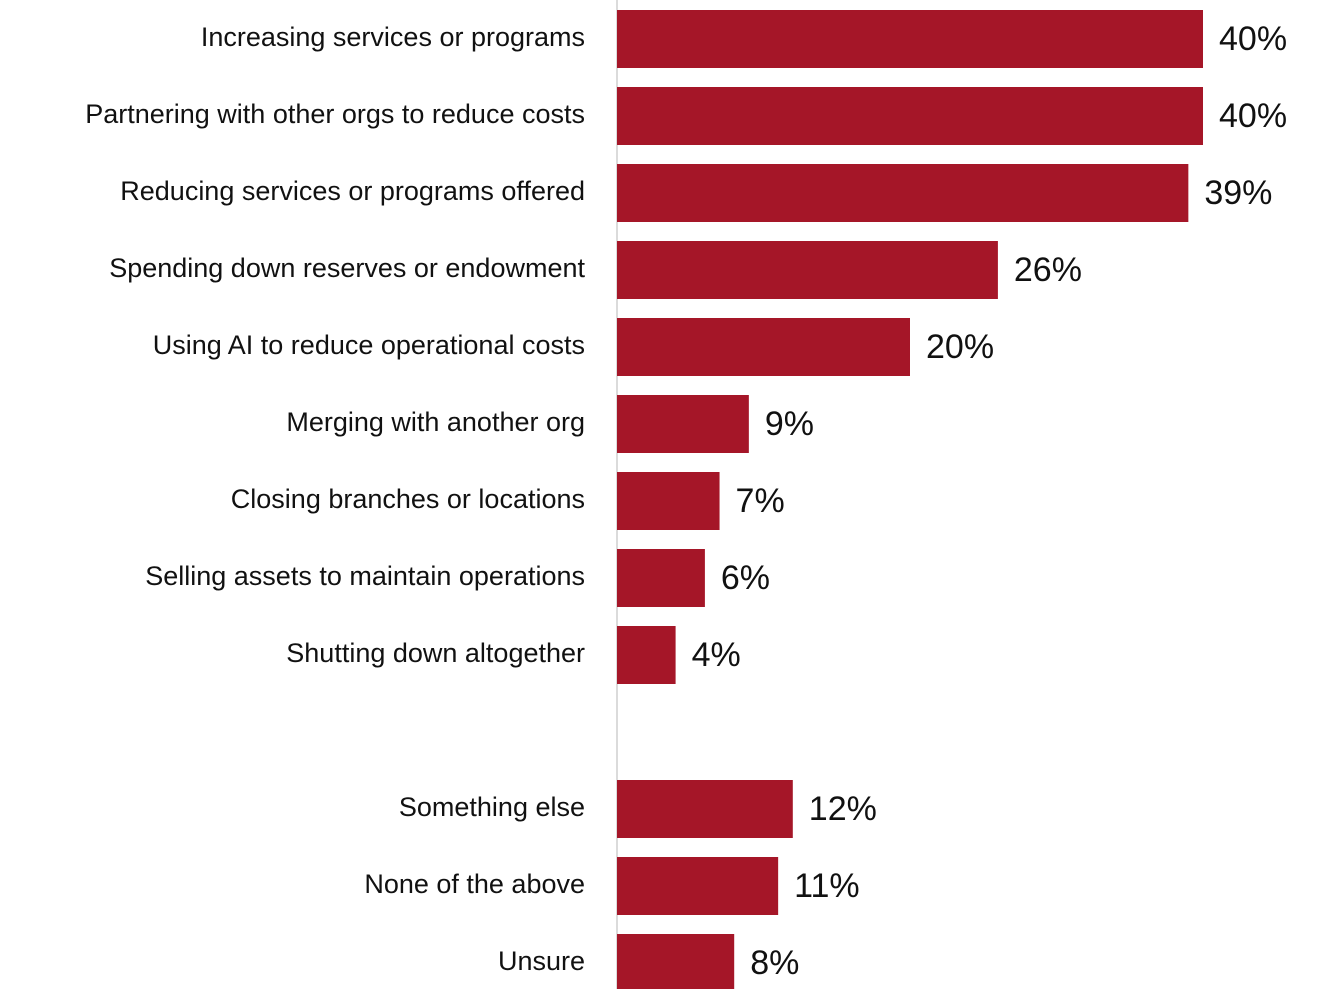 The width and height of the screenshot is (1327, 994). Describe the element at coordinates (435, 653) in the screenshot. I see `category-label: Shutting down altogether` at that location.